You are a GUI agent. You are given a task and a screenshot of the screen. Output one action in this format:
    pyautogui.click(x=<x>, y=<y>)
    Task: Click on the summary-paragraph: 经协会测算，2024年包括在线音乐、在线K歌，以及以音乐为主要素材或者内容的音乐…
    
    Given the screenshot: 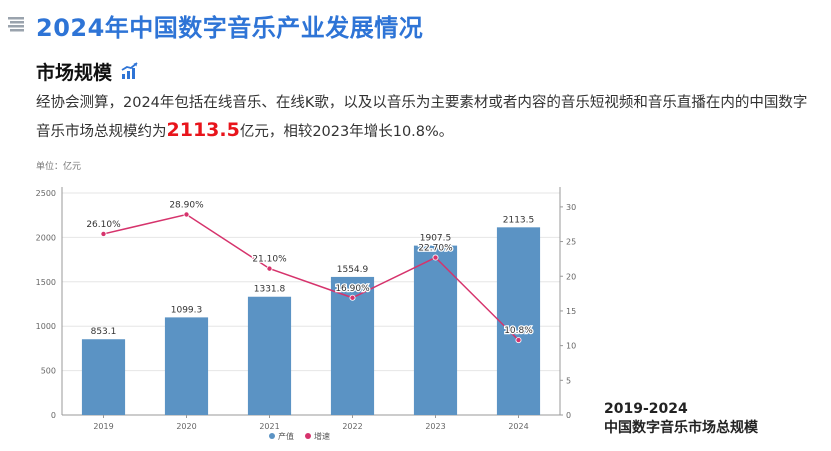 What is the action you would take?
    pyautogui.click(x=426, y=118)
    